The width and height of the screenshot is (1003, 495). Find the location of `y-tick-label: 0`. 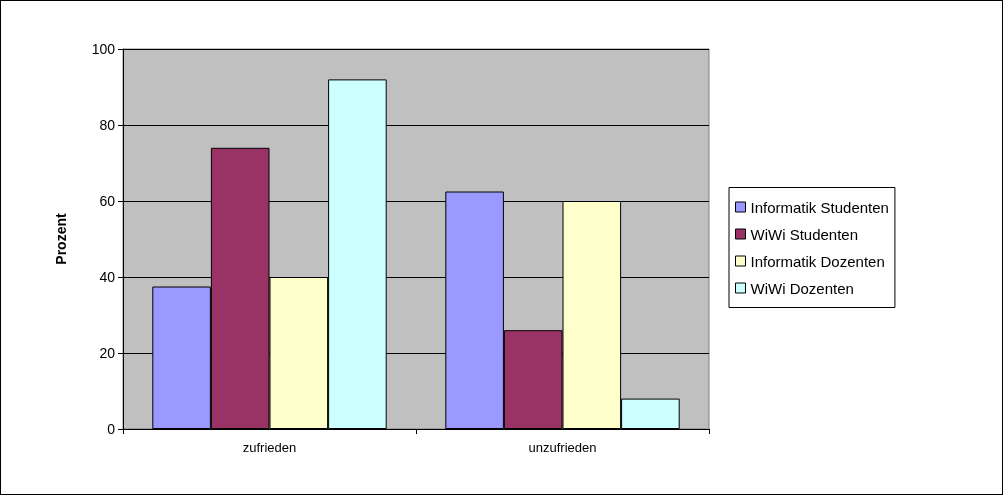

y-tick-label: 0 is located at coordinates (111, 429).